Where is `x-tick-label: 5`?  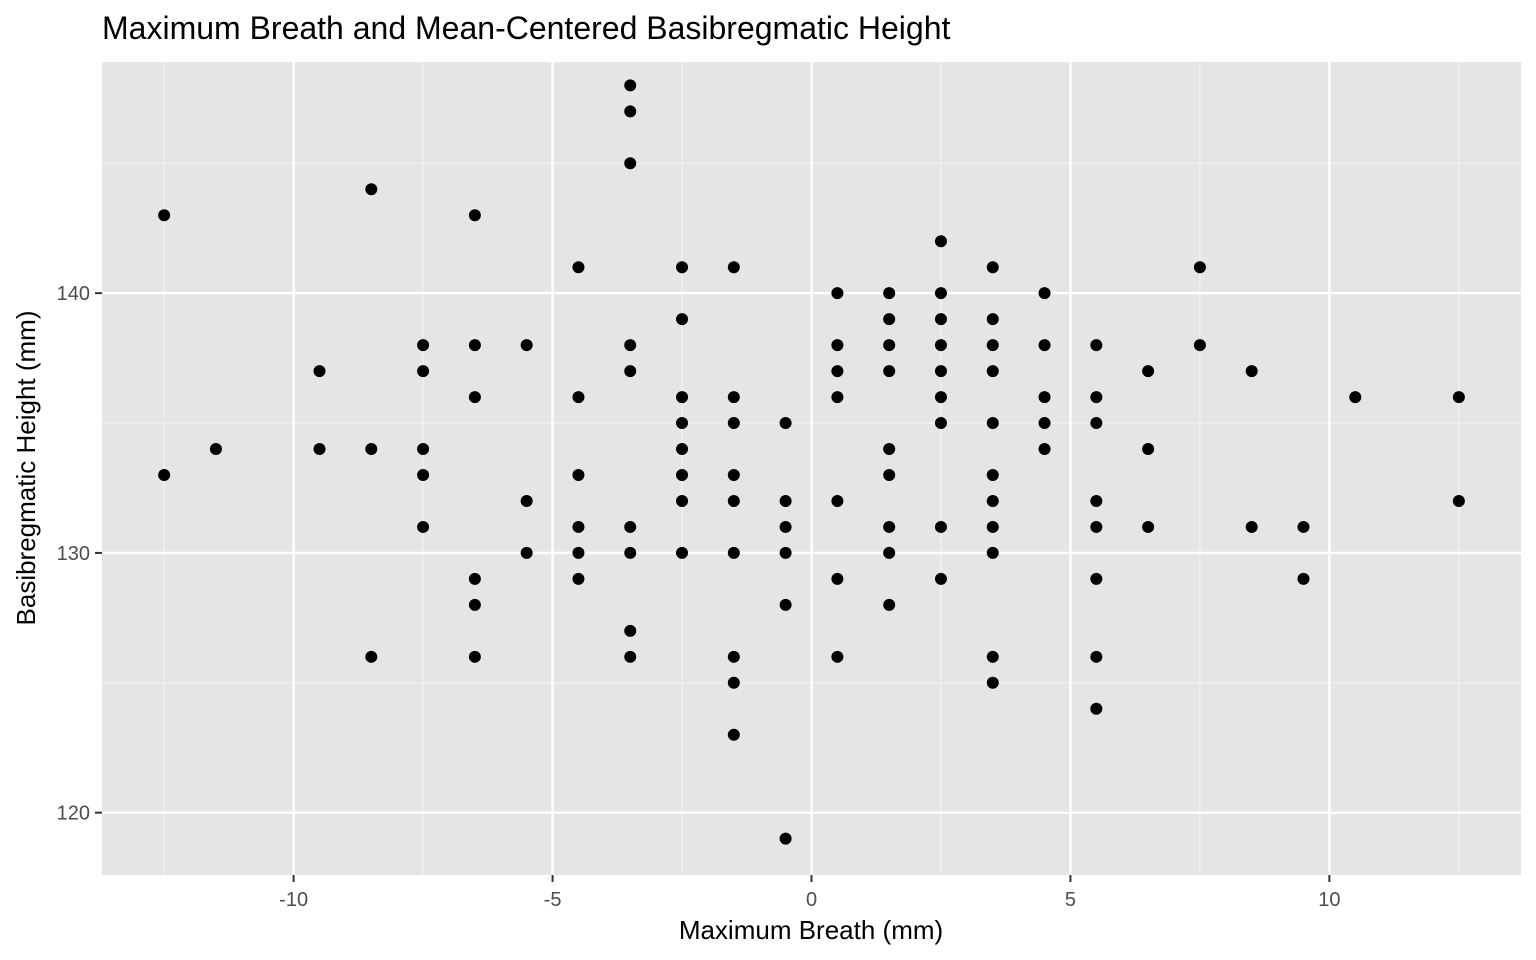 x-tick-label: 5 is located at coordinates (1070, 900).